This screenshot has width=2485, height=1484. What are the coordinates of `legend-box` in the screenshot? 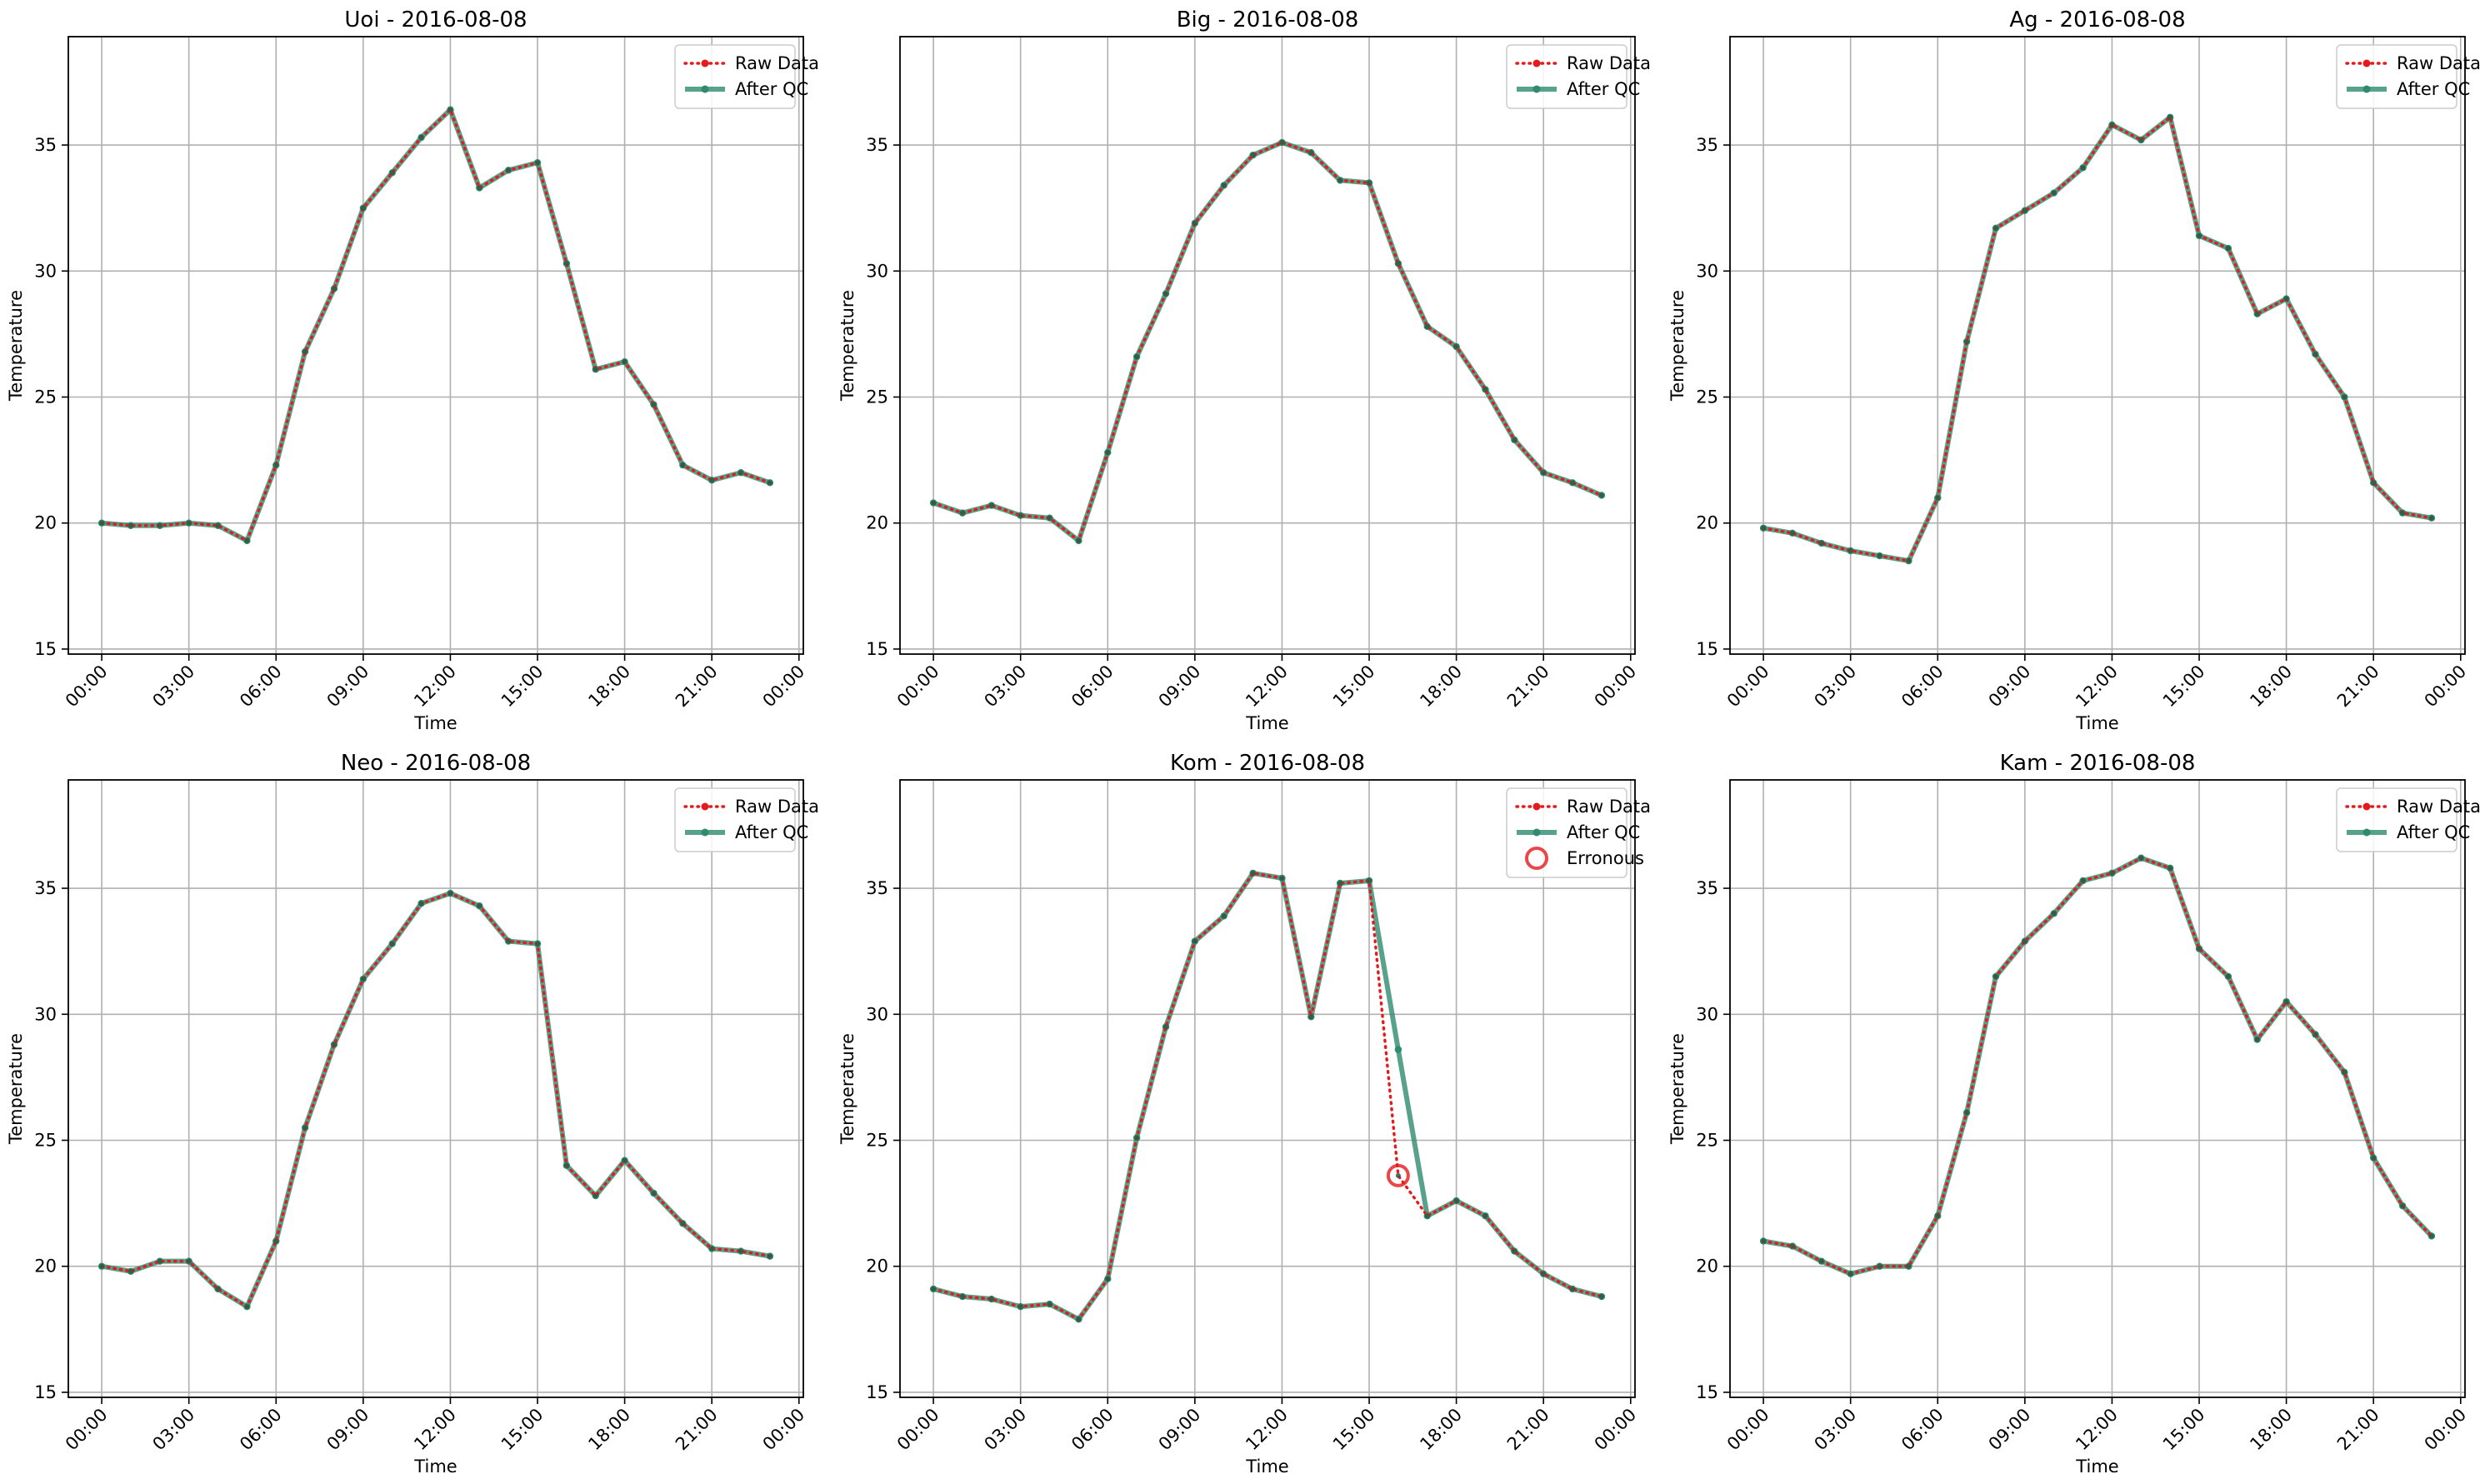 It's located at (1567, 832).